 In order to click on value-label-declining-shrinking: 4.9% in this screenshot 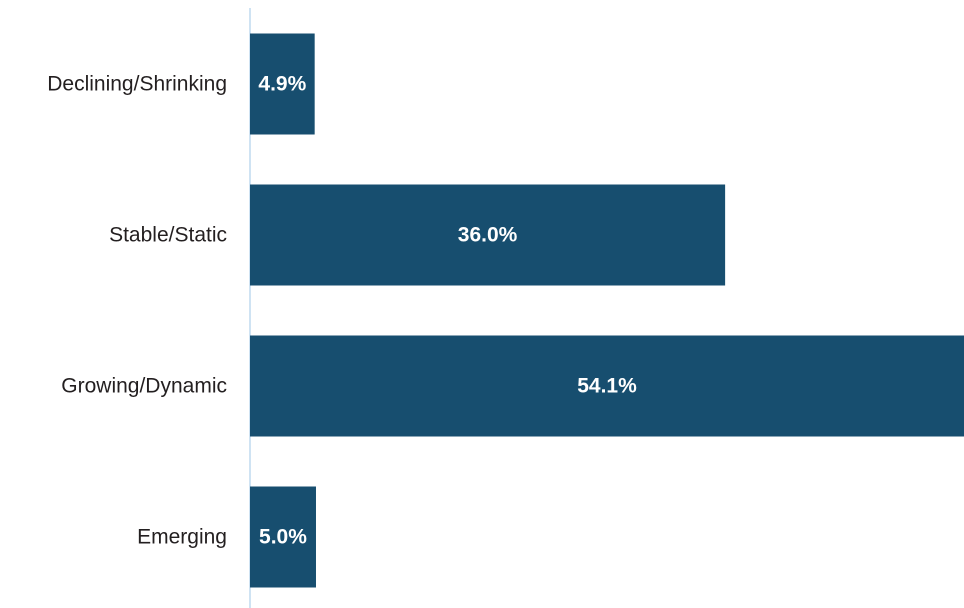, I will do `click(282, 84)`.